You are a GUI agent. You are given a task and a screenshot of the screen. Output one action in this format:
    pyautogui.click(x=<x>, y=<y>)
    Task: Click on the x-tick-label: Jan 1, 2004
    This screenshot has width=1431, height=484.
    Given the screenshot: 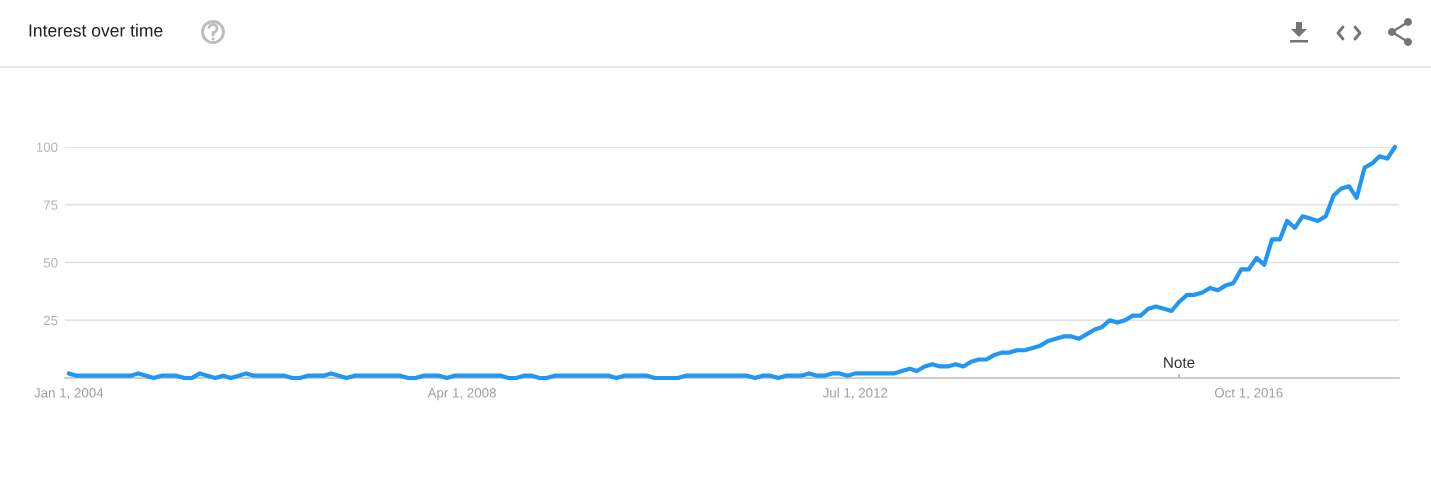 What is the action you would take?
    pyautogui.click(x=69, y=394)
    